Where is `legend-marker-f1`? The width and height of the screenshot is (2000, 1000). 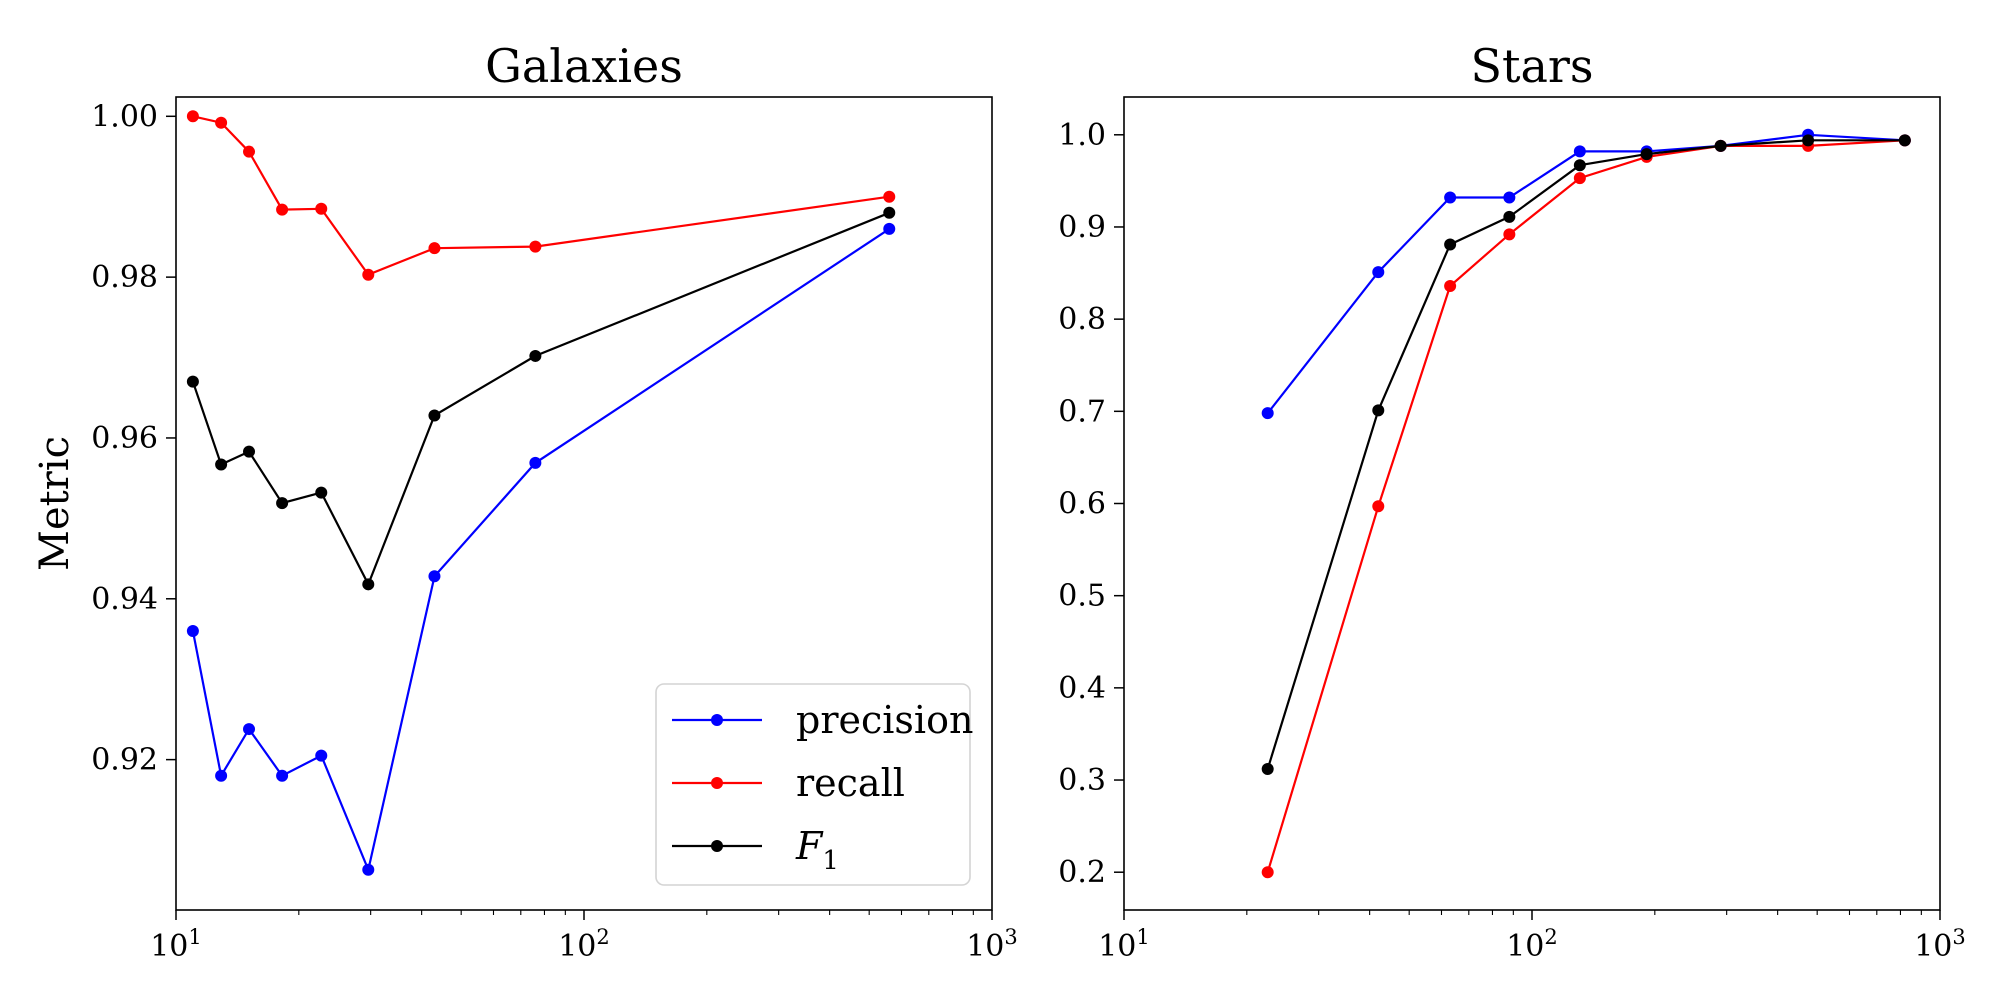
legend-marker-f1 is located at coordinates (717, 846).